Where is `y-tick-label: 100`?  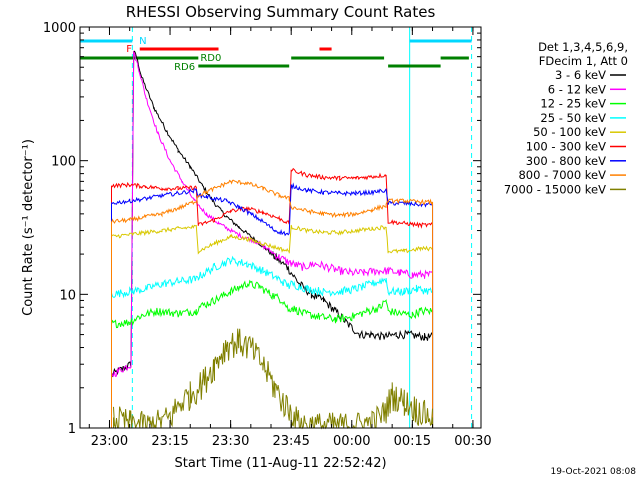 y-tick-label: 100 is located at coordinates (63, 162).